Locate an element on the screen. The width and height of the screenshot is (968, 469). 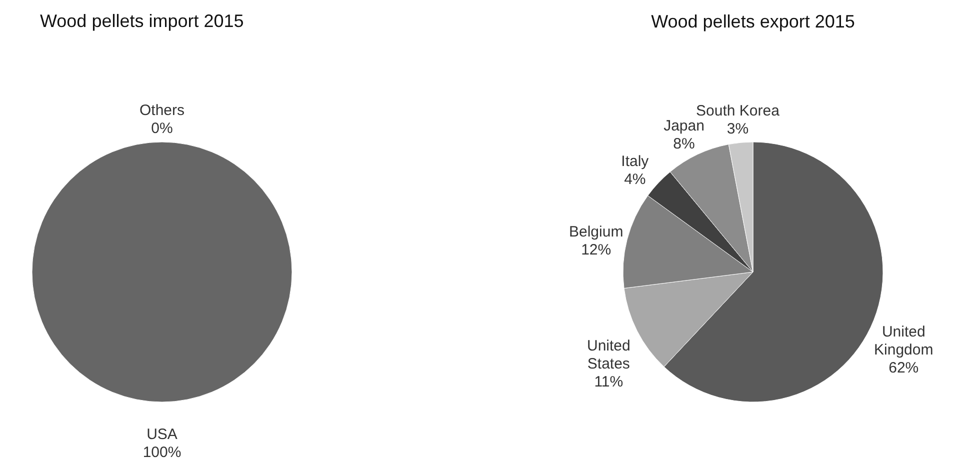
slice-label: USA is located at coordinates (162, 434).